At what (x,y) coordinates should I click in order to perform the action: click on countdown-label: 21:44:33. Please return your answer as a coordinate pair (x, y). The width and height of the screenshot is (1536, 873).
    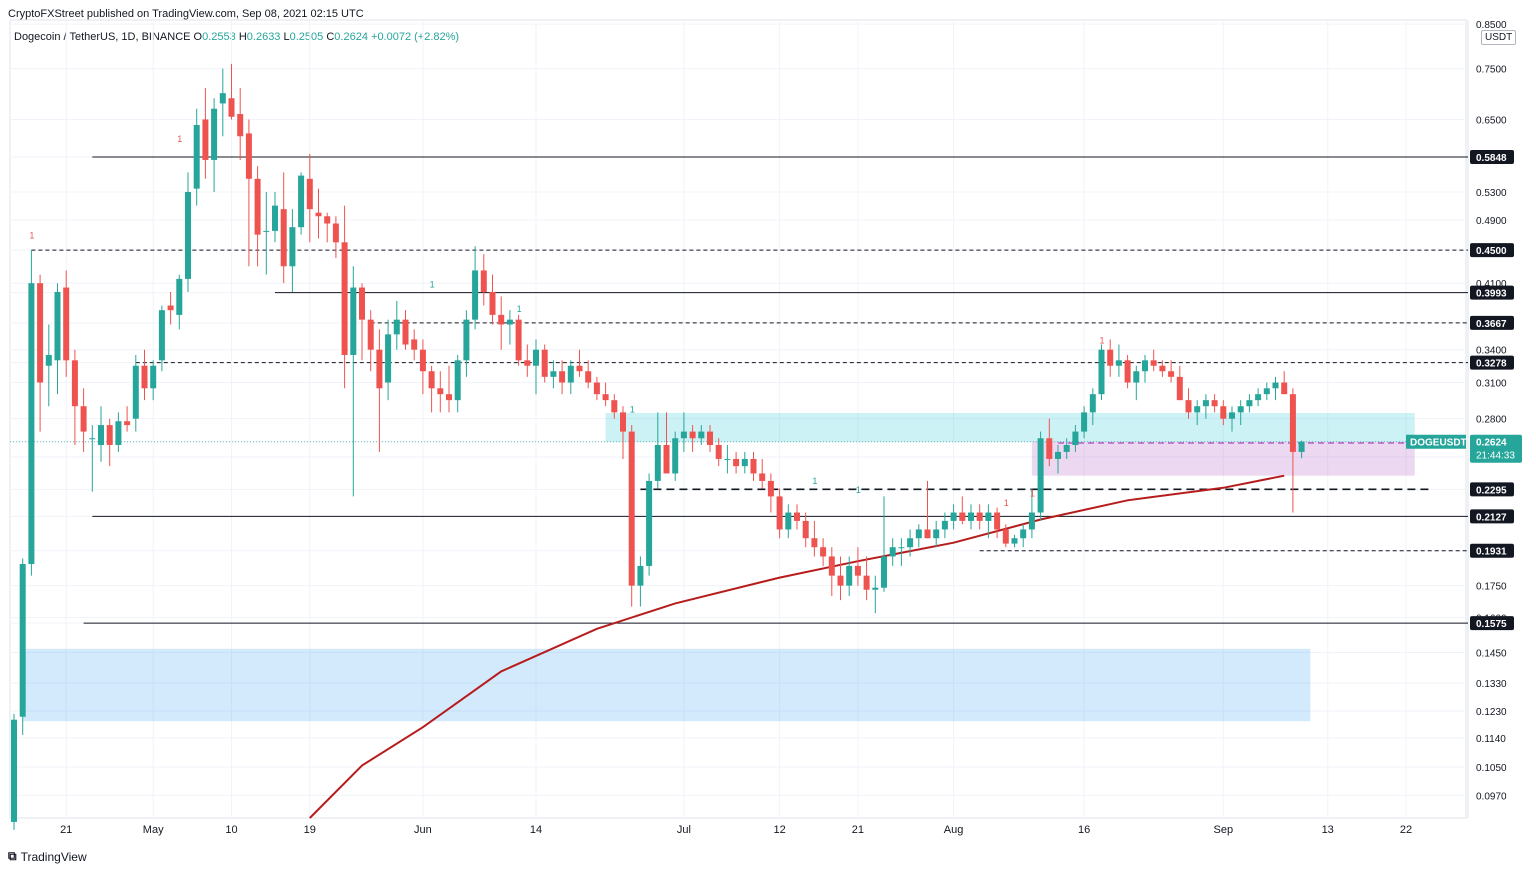
    Looking at the image, I should click on (1495, 456).